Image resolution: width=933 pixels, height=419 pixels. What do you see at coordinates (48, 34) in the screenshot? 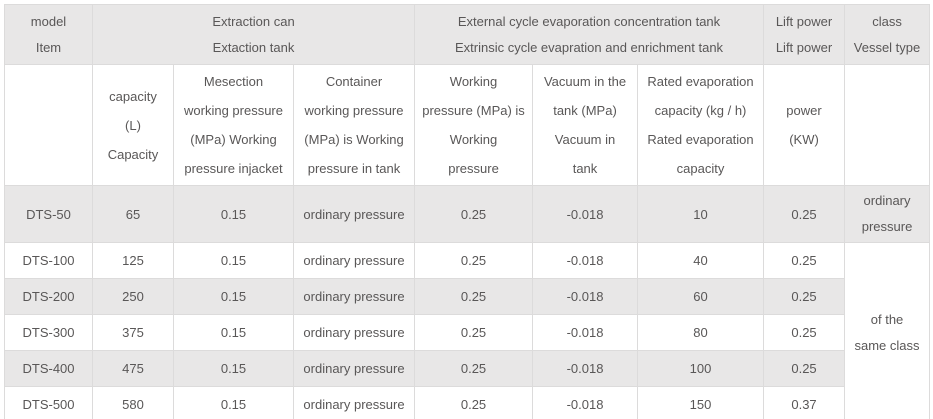
I see `header-model-item: model Item` at bounding box center [48, 34].